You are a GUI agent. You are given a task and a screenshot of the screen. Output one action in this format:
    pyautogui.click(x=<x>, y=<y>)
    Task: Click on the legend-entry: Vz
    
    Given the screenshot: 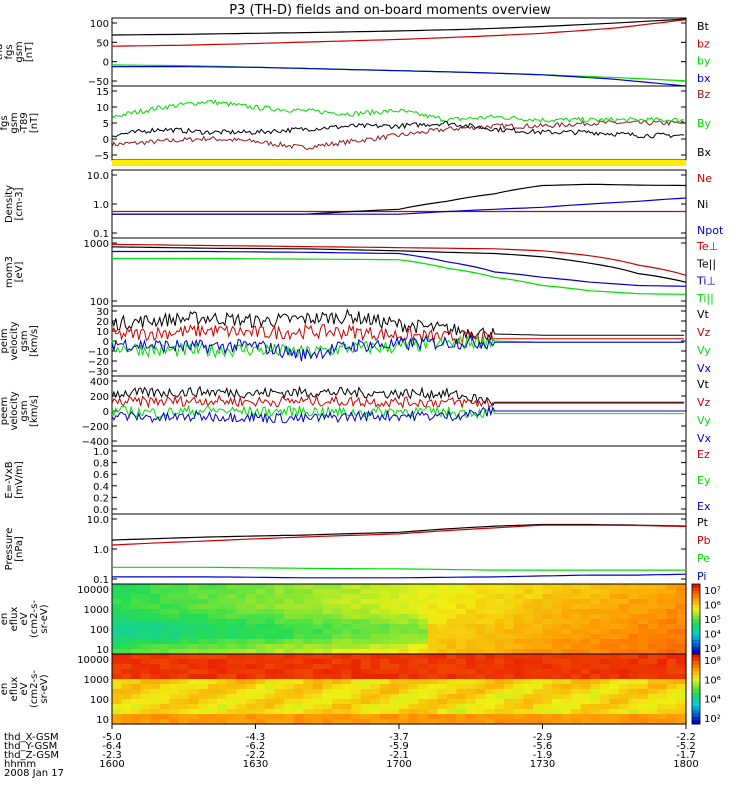 What is the action you would take?
    pyautogui.click(x=704, y=332)
    